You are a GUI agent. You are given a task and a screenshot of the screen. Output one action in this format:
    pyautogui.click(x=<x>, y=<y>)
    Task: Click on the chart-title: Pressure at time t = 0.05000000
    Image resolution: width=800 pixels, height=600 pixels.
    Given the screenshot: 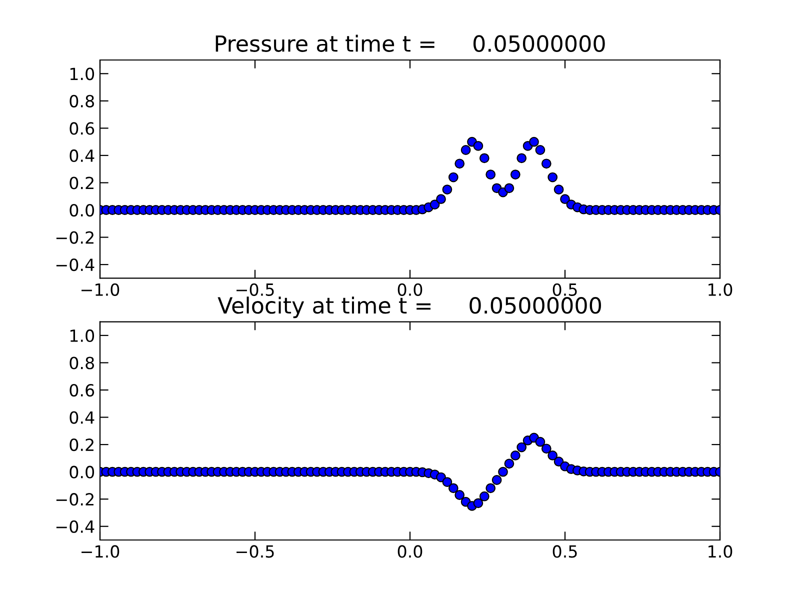 What is the action you would take?
    pyautogui.click(x=410, y=43)
    